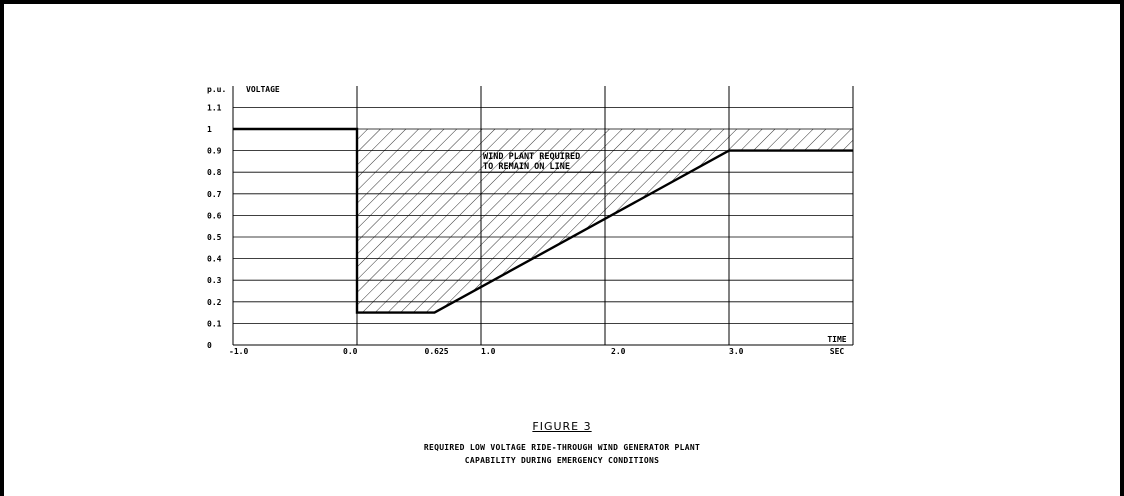 This screenshot has width=1124, height=496. I want to click on figure-caption-line-2: CAPABILITY DURING EMERGENCY CONDITIONS, so click(562, 460).